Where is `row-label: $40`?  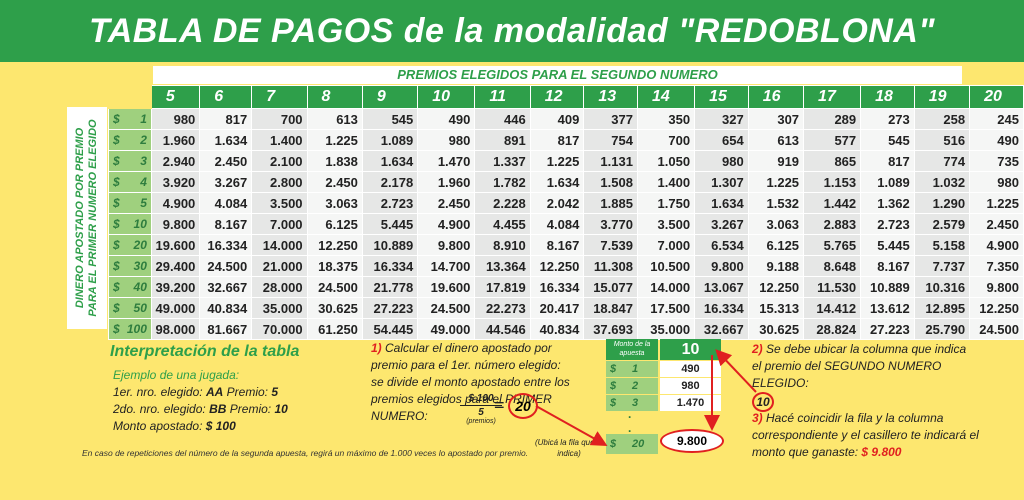
row-label: $40 is located at coordinates (130, 287).